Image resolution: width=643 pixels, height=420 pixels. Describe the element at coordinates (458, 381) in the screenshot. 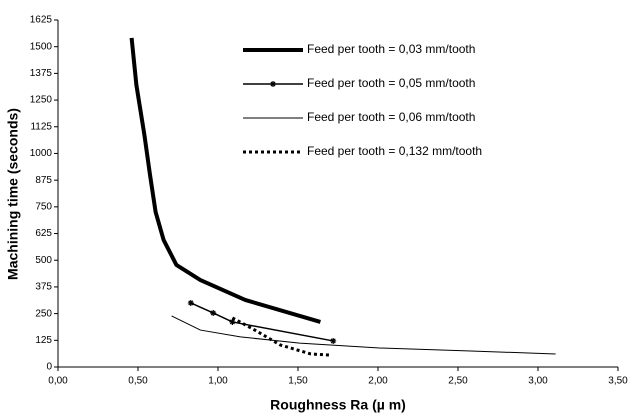

I see `x-tick-label: 2,50` at that location.